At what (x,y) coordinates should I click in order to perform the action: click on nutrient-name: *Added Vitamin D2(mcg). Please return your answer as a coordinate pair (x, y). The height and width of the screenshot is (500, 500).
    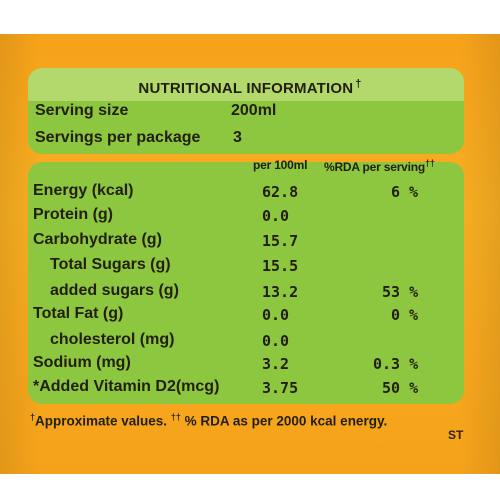
    Looking at the image, I should click on (126, 386).